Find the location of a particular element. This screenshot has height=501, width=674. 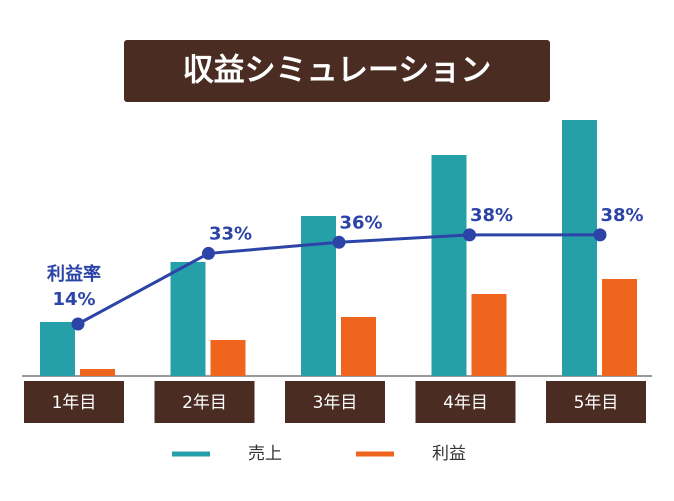

x-tick-label: 4年目 is located at coordinates (465, 403).